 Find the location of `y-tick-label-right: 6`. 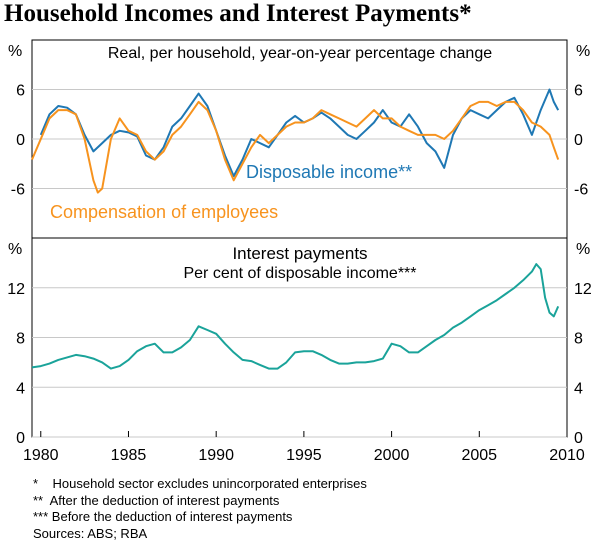

y-tick-label-right: 6 is located at coordinates (578, 91).